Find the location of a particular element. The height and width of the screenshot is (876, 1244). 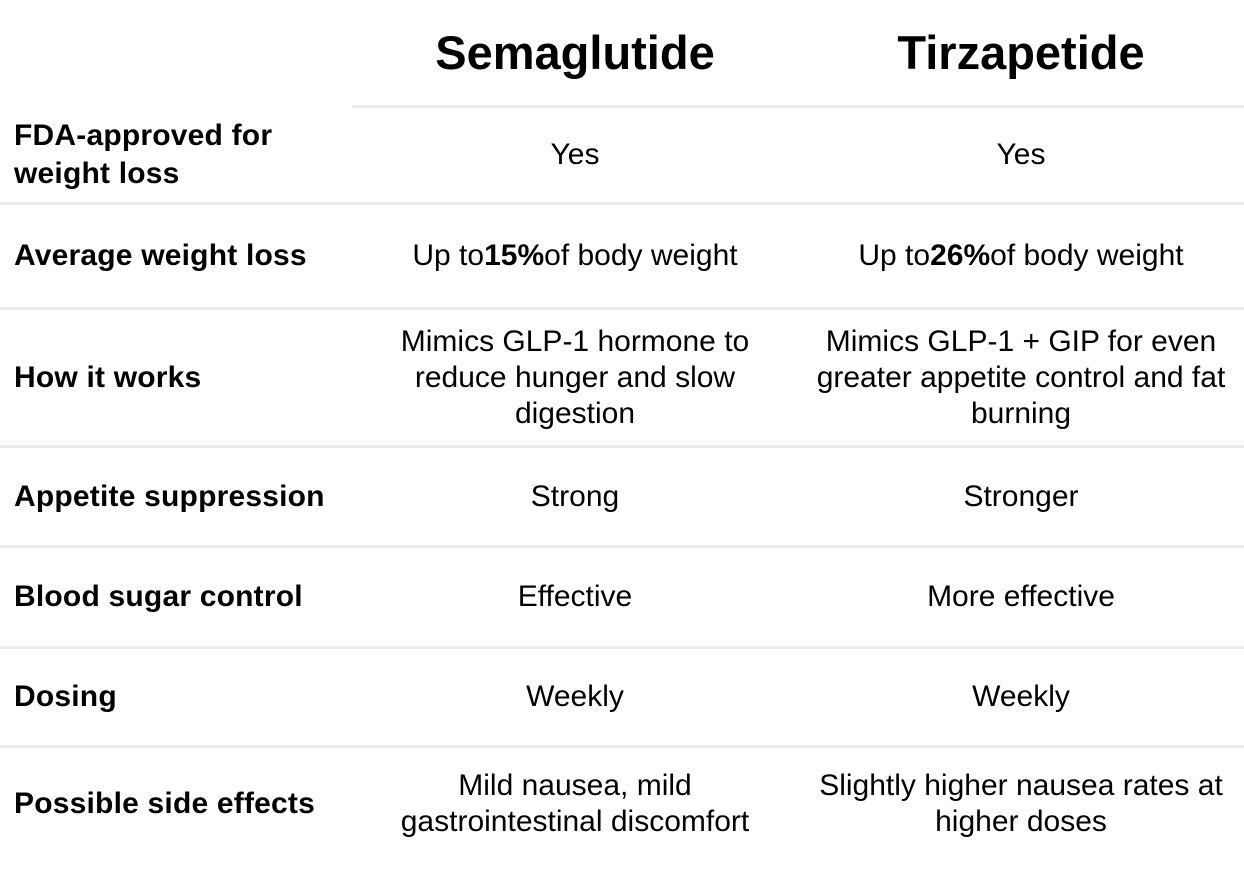

cell-tirzapetide-appetite-suppression: Stronger is located at coordinates (1021, 496).